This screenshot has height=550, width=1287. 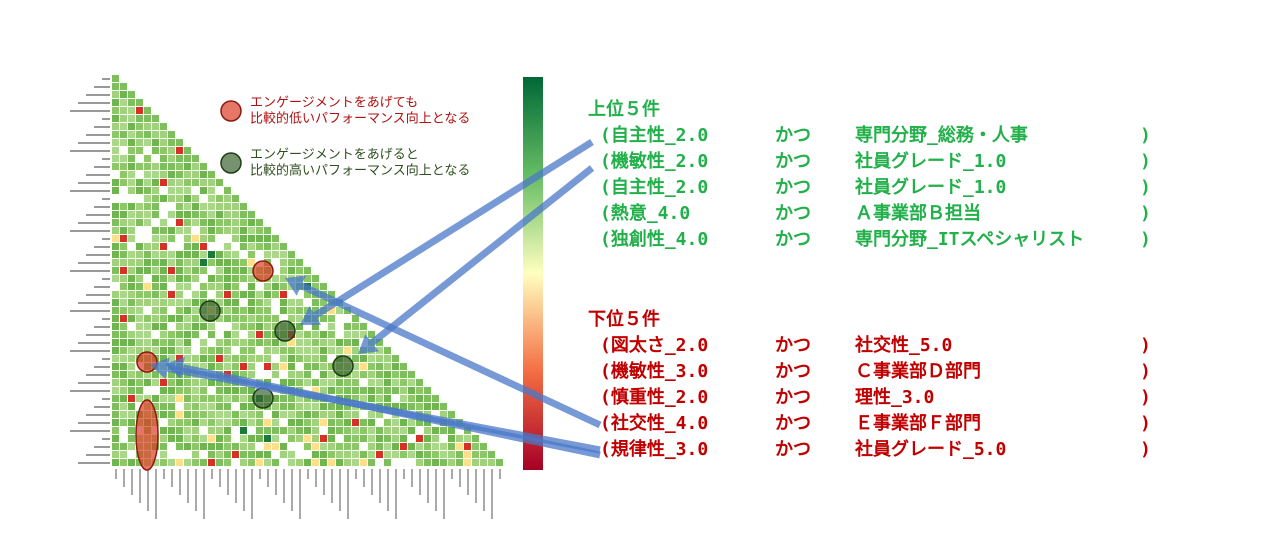 I want to click on green-circle, so click(x=343, y=366).